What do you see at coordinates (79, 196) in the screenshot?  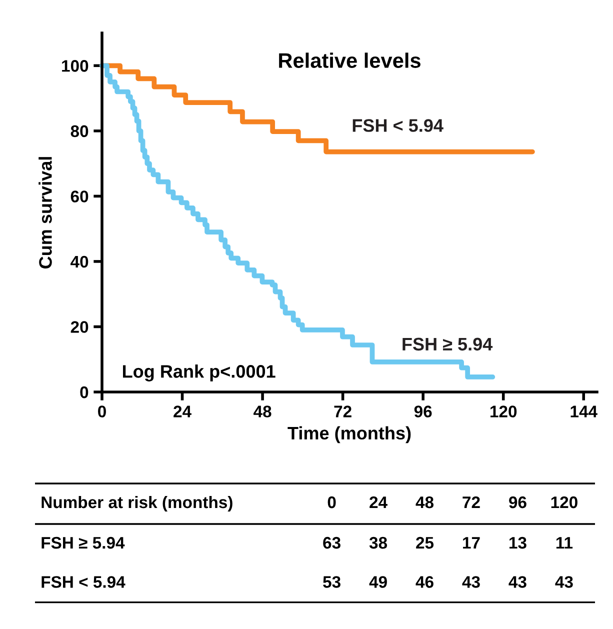 I see `y-tick-label: 60` at bounding box center [79, 196].